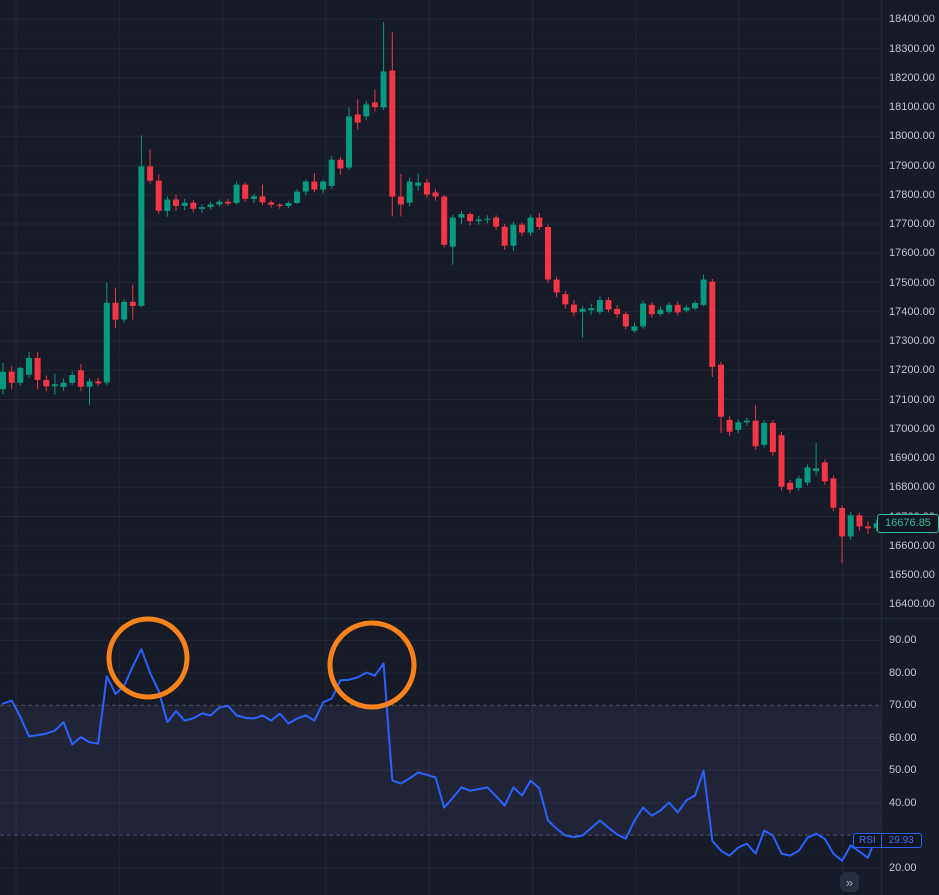 This screenshot has height=895, width=939. I want to click on rsi-tick-label: 20.00, so click(903, 867).